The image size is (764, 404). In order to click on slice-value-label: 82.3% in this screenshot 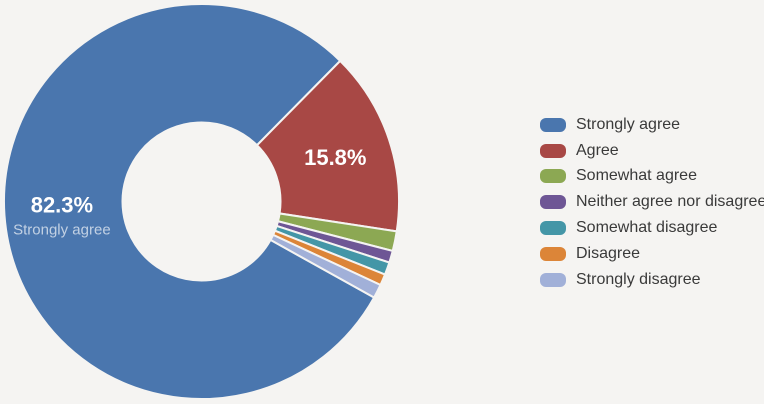, I will do `click(62, 205)`.